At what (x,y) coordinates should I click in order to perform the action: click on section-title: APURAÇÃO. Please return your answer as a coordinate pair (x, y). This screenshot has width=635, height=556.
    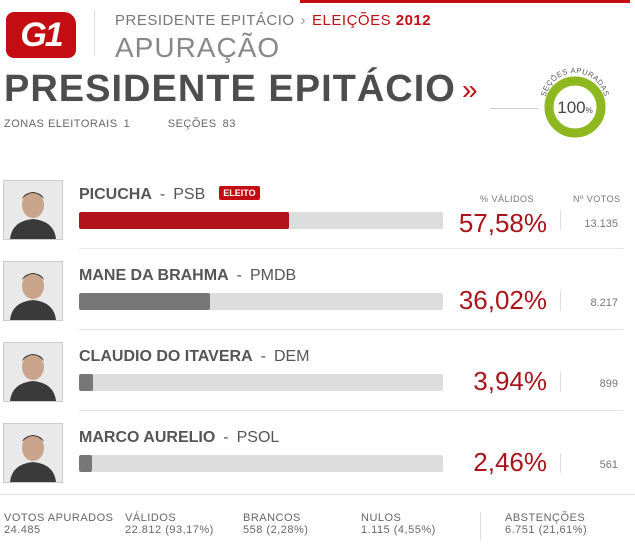
    Looking at the image, I should click on (198, 47).